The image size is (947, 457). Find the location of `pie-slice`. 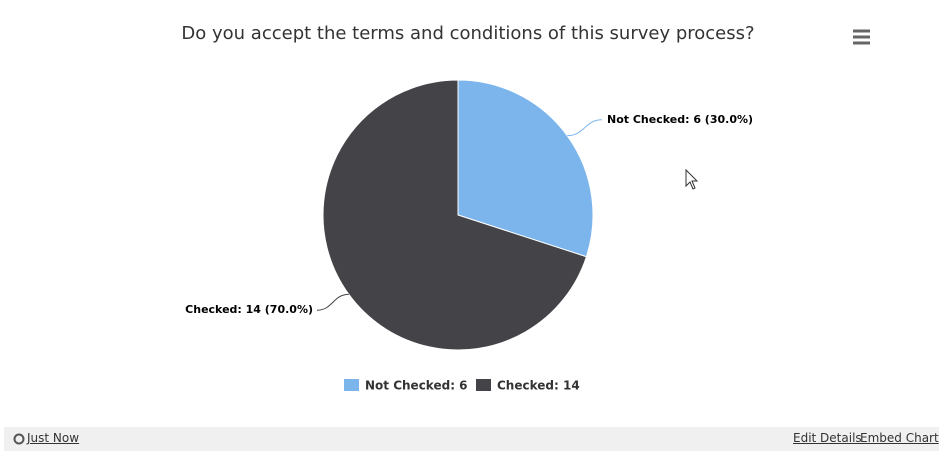

pie-slice is located at coordinates (525, 168).